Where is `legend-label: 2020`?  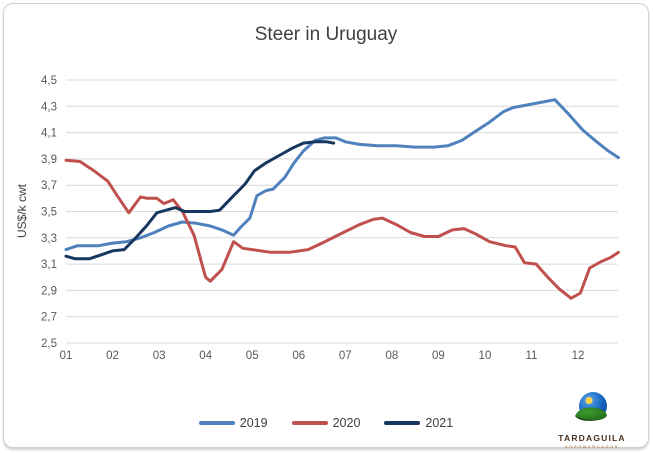 legend-label: 2020 is located at coordinates (346, 423).